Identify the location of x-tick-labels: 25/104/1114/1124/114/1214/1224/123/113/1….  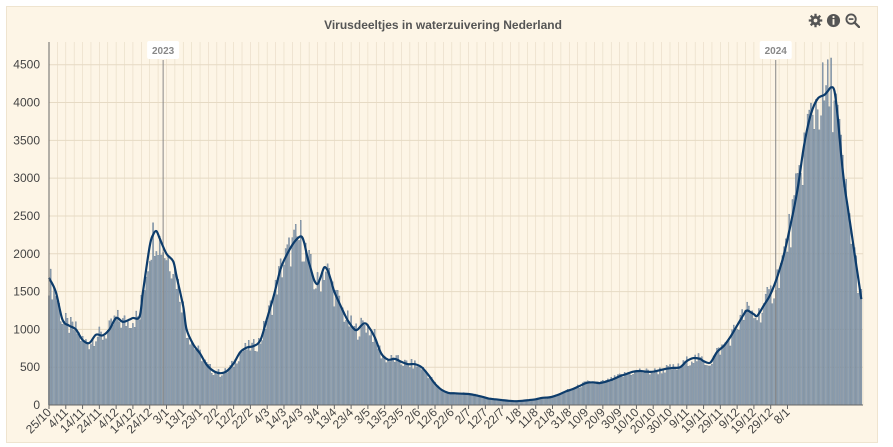
(408, 420).